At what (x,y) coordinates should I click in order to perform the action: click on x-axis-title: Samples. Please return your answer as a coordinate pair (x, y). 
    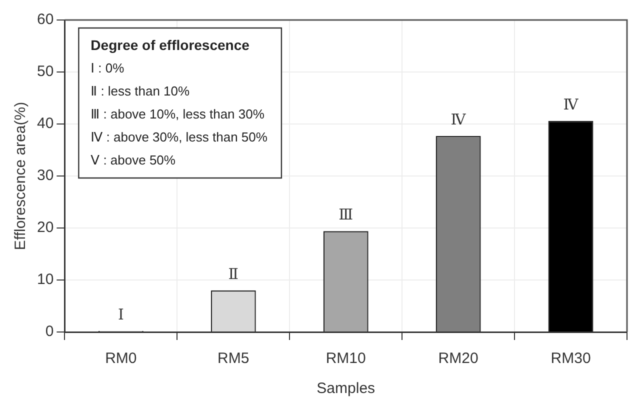
    Looking at the image, I should click on (346, 389).